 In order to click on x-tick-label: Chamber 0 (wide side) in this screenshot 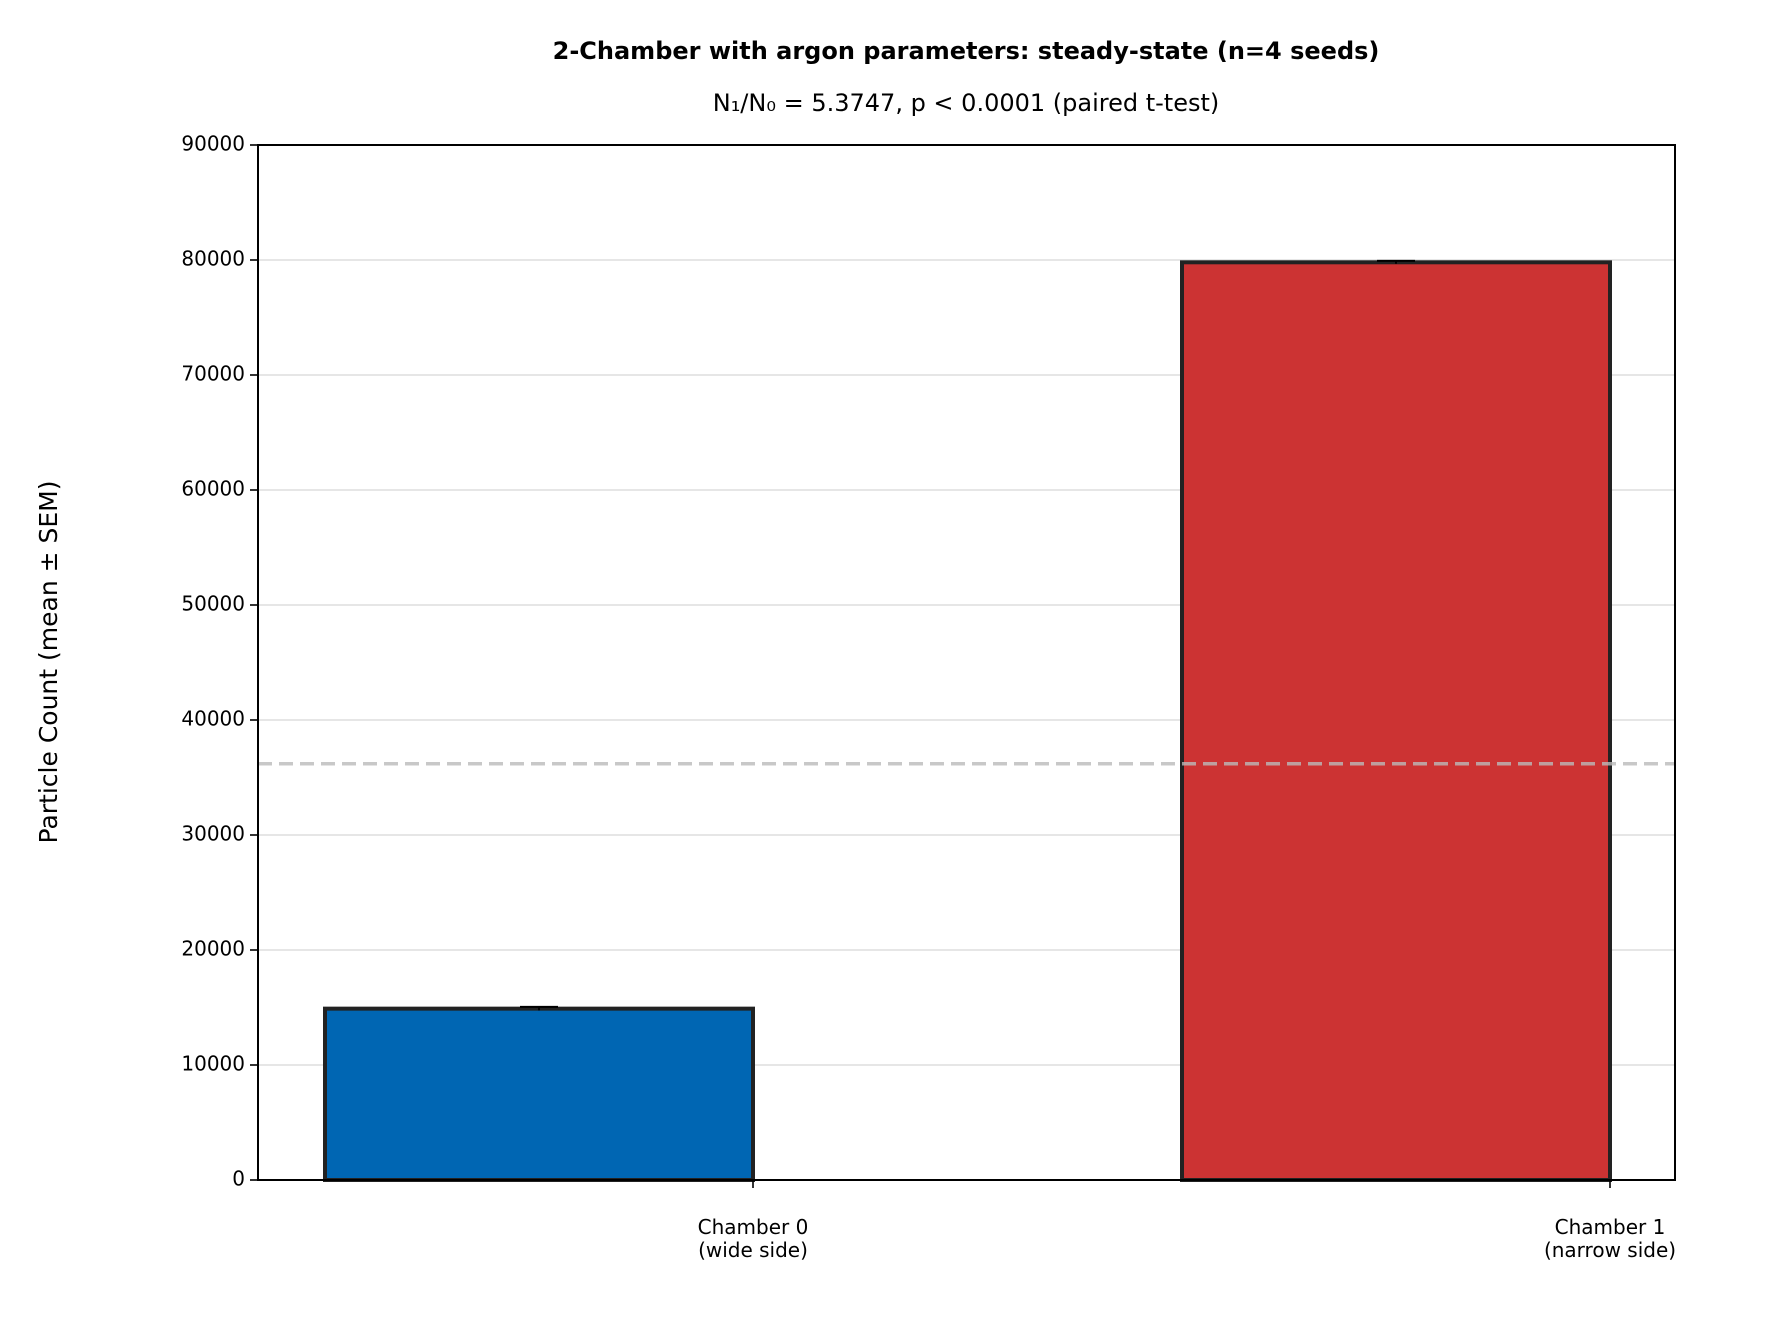, I will do `click(753, 1238)`.